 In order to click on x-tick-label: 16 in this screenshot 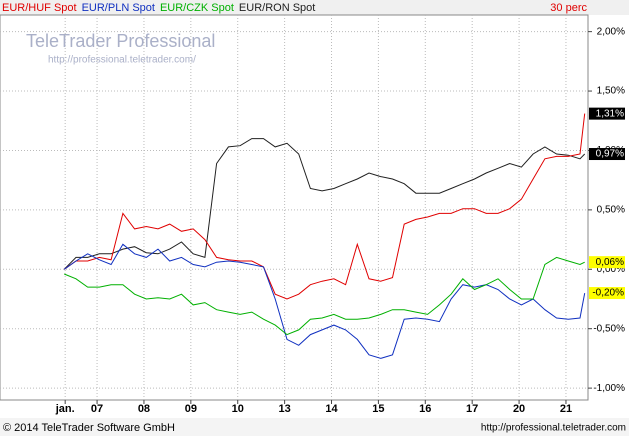, I will do `click(425, 409)`.